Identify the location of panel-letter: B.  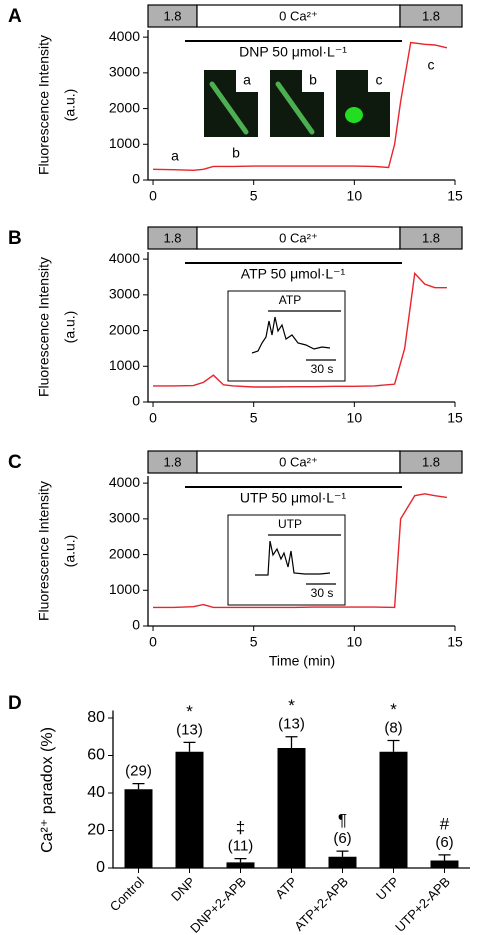
(15, 238).